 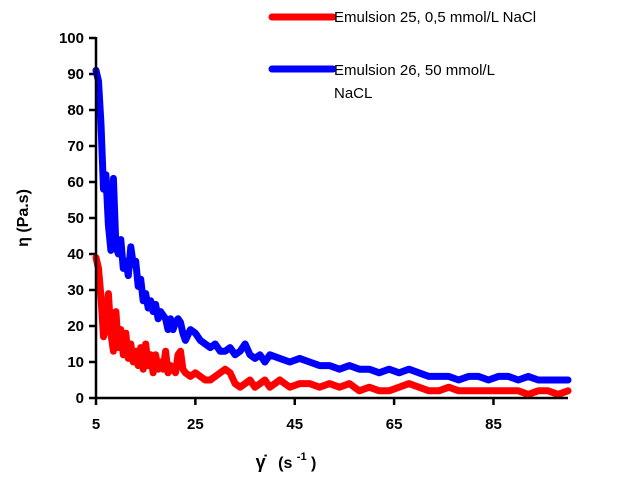 What do you see at coordinates (353, 93) in the screenshot?
I see `legend-label-emulsion-26-line2: NaCL` at bounding box center [353, 93].